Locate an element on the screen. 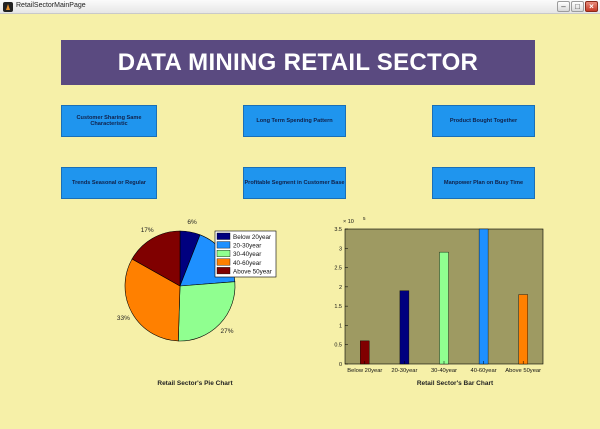 The width and height of the screenshot is (600, 429). legend-entry: 40-60year is located at coordinates (247, 263).